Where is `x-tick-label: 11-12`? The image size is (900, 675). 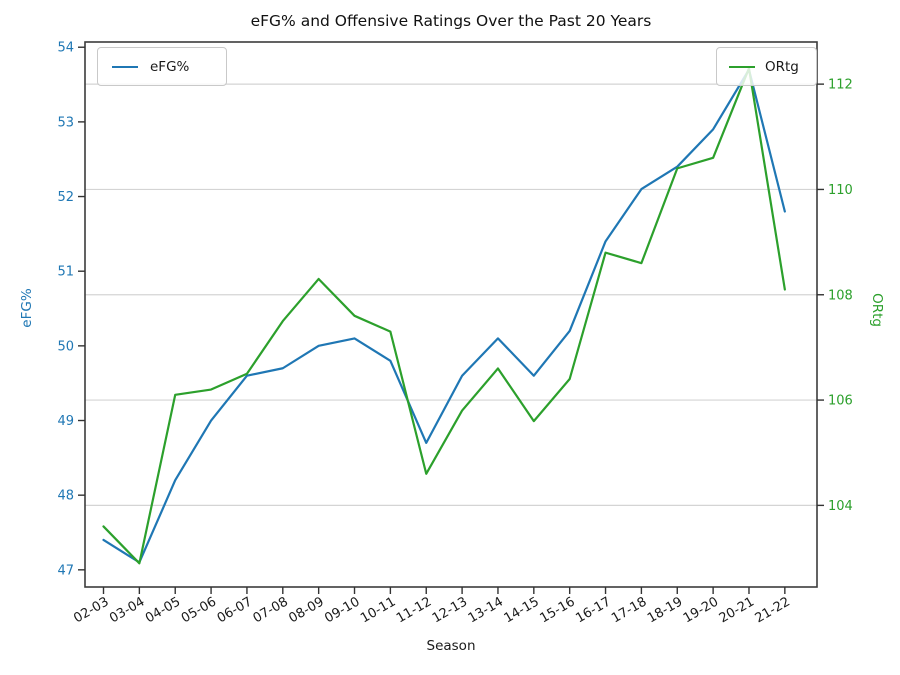 x-tick-label: 11-12 is located at coordinates (414, 610).